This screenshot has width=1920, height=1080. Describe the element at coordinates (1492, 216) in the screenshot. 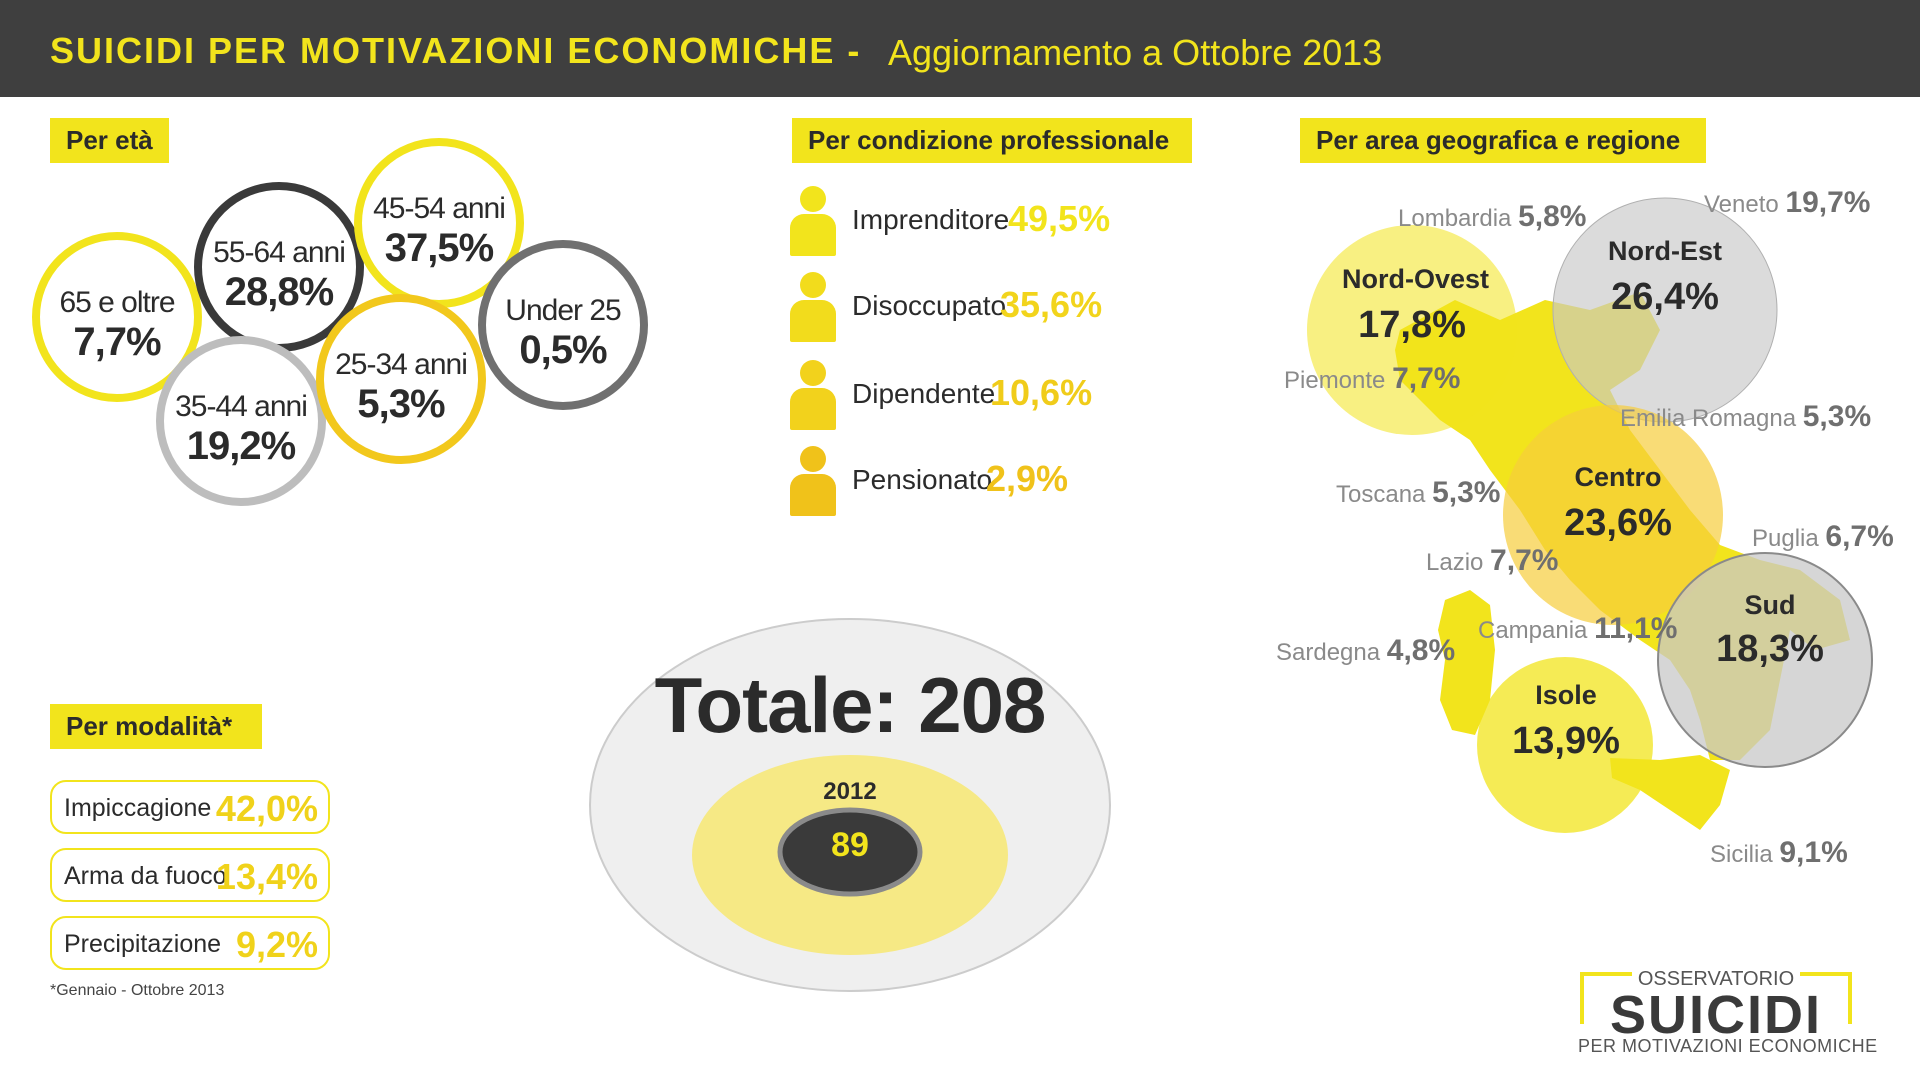

I see `region-lombardia: Lombardia 5,8%` at that location.